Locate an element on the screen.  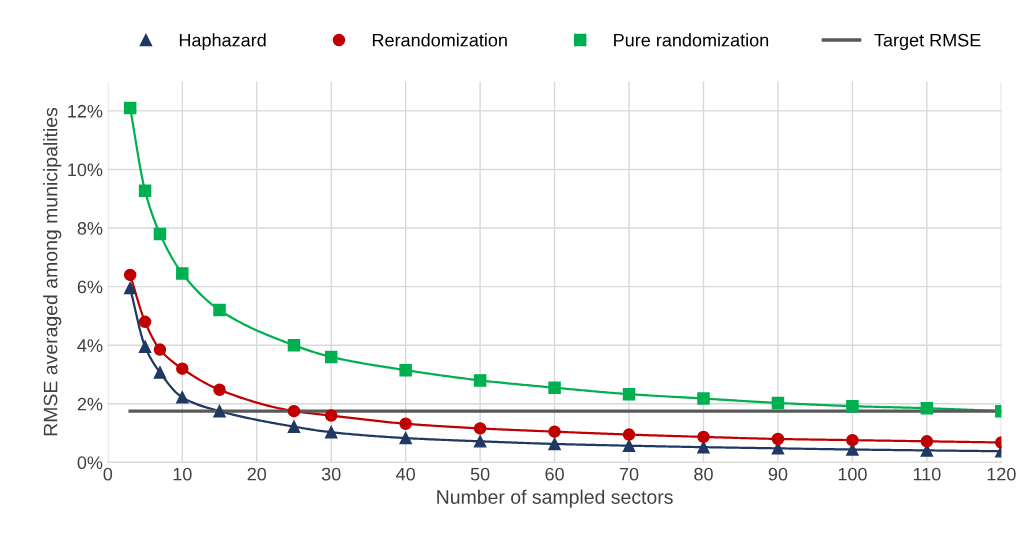
y-tick-label: 8% is located at coordinates (90, 228).